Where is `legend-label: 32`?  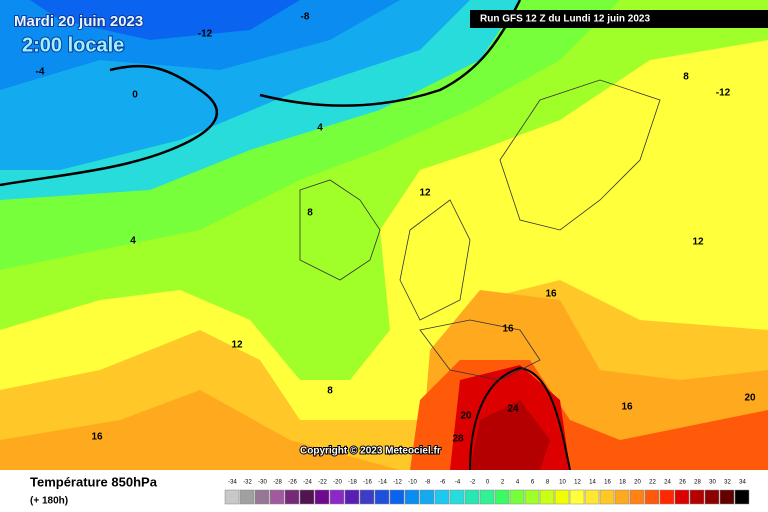
legend-label: 32 is located at coordinates (727, 483).